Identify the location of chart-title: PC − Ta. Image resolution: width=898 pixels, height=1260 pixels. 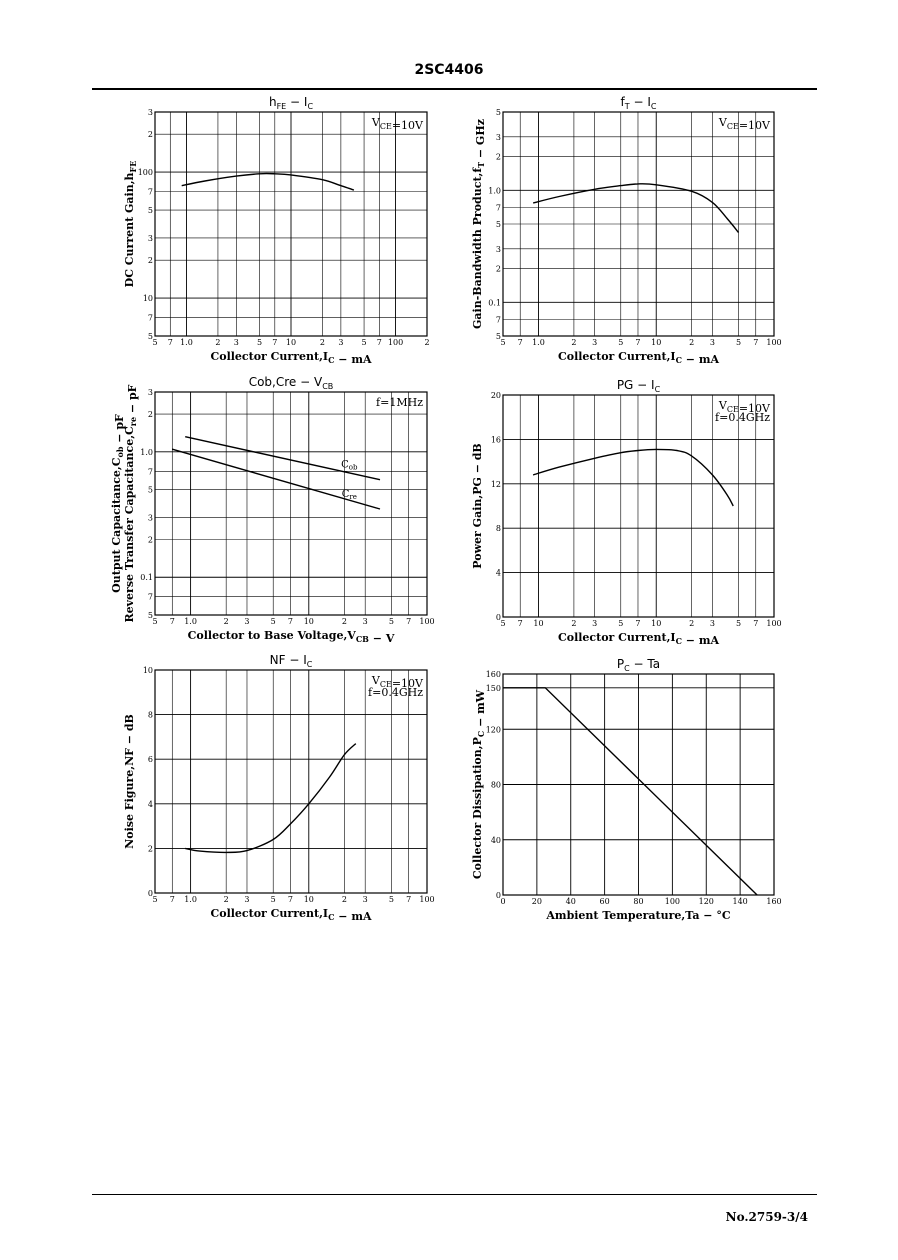
(638, 665).